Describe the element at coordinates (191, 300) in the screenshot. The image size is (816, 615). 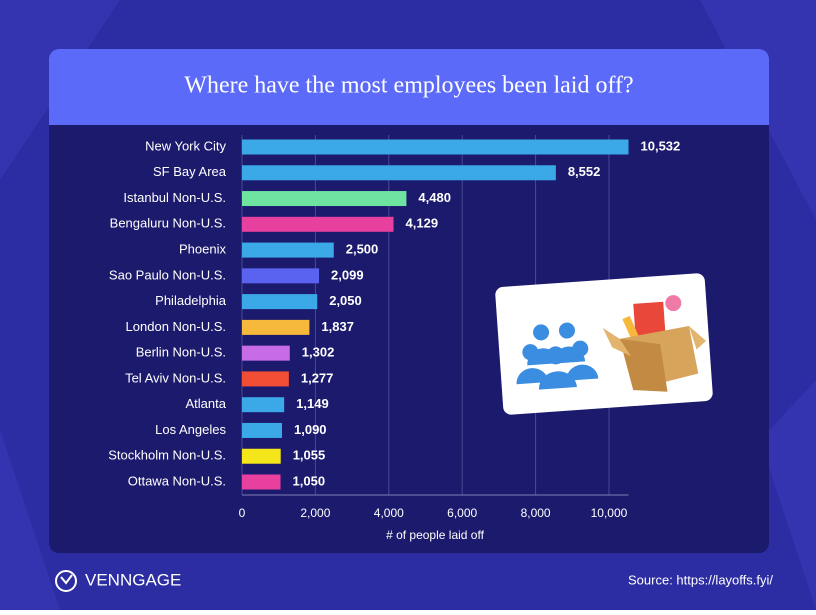
I see `y-tick-label: Philadelphia` at that location.